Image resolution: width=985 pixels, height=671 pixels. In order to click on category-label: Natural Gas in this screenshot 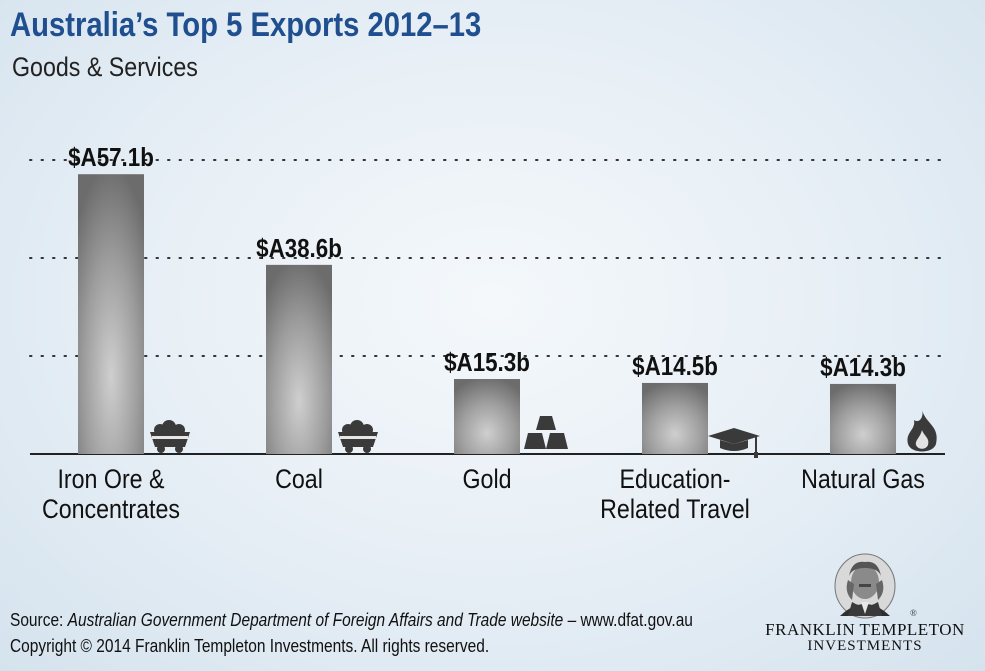, I will do `click(863, 479)`.